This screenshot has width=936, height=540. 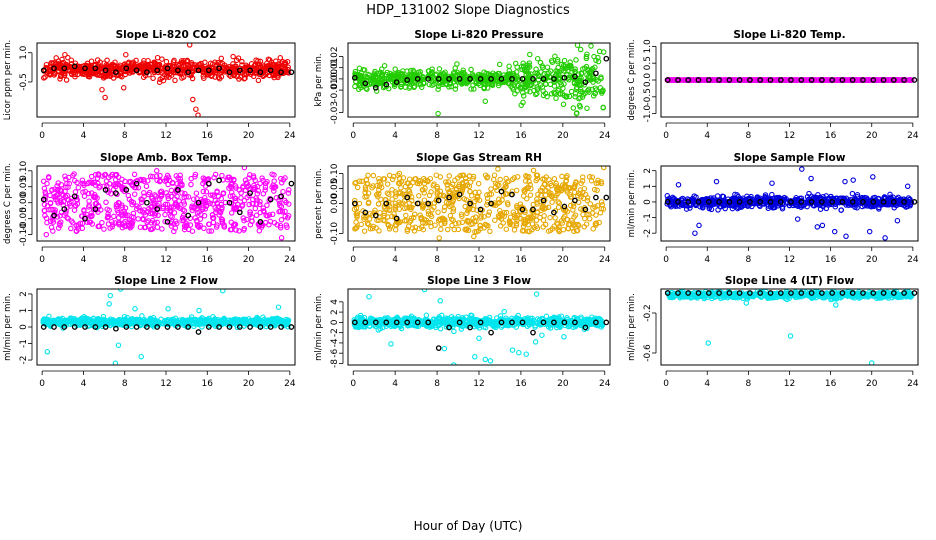 I want to click on x-tick-label: 0, so click(x=353, y=260).